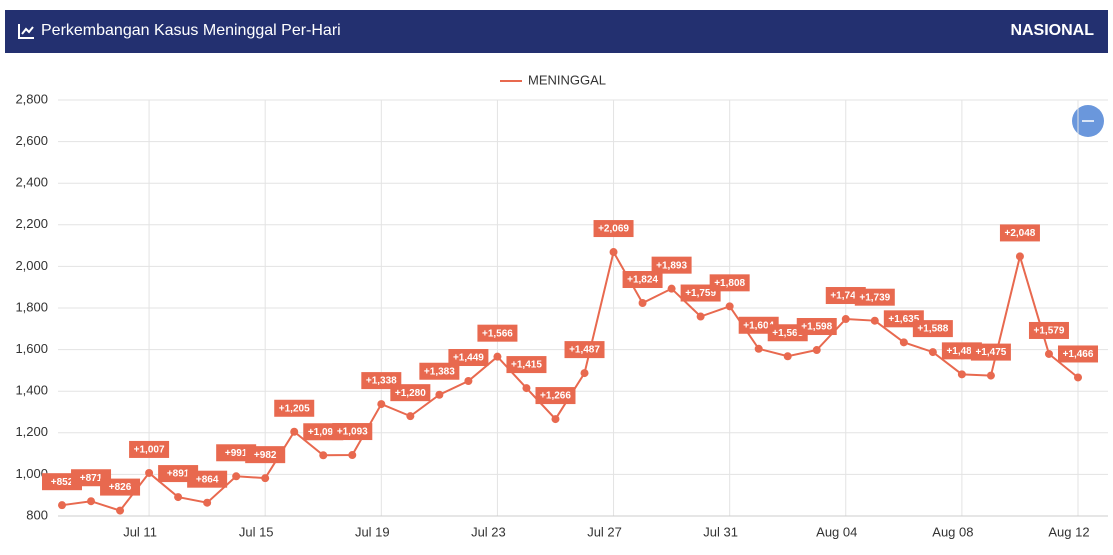 The width and height of the screenshot is (1113, 555). I want to click on value-label: +1,093, so click(352, 432).